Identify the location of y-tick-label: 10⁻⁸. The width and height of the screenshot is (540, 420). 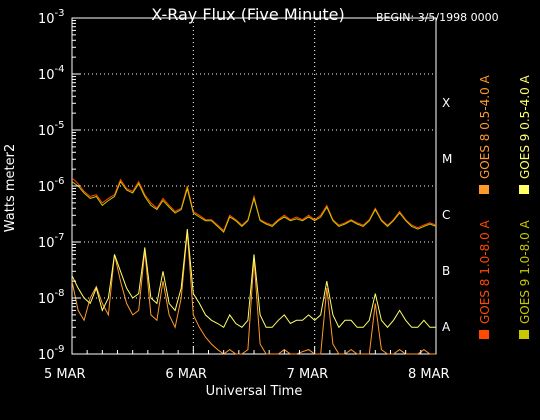
(51, 297).